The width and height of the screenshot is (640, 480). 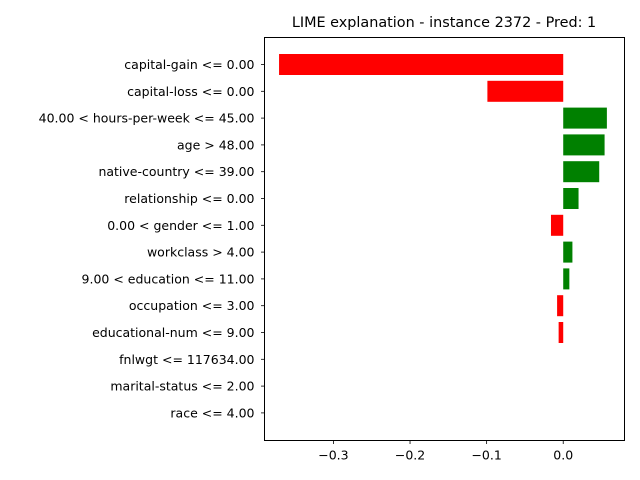 I want to click on x-tick-label-3: 0.0, so click(x=563, y=455).